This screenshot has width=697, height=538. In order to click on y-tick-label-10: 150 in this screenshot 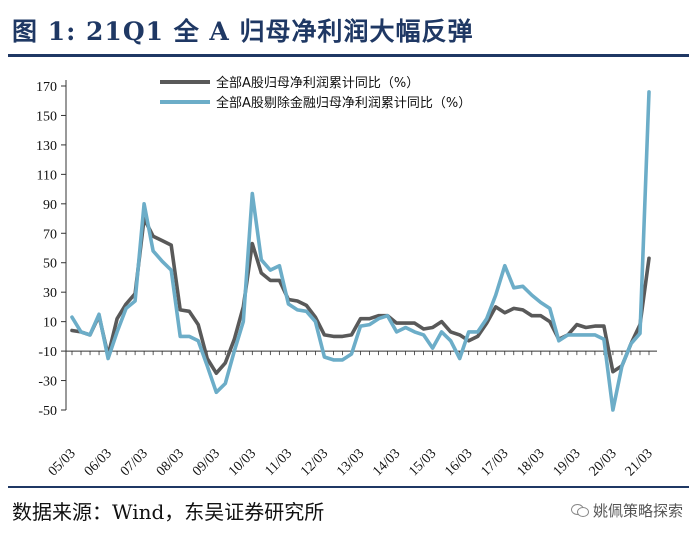, I will do `click(46, 116)`.